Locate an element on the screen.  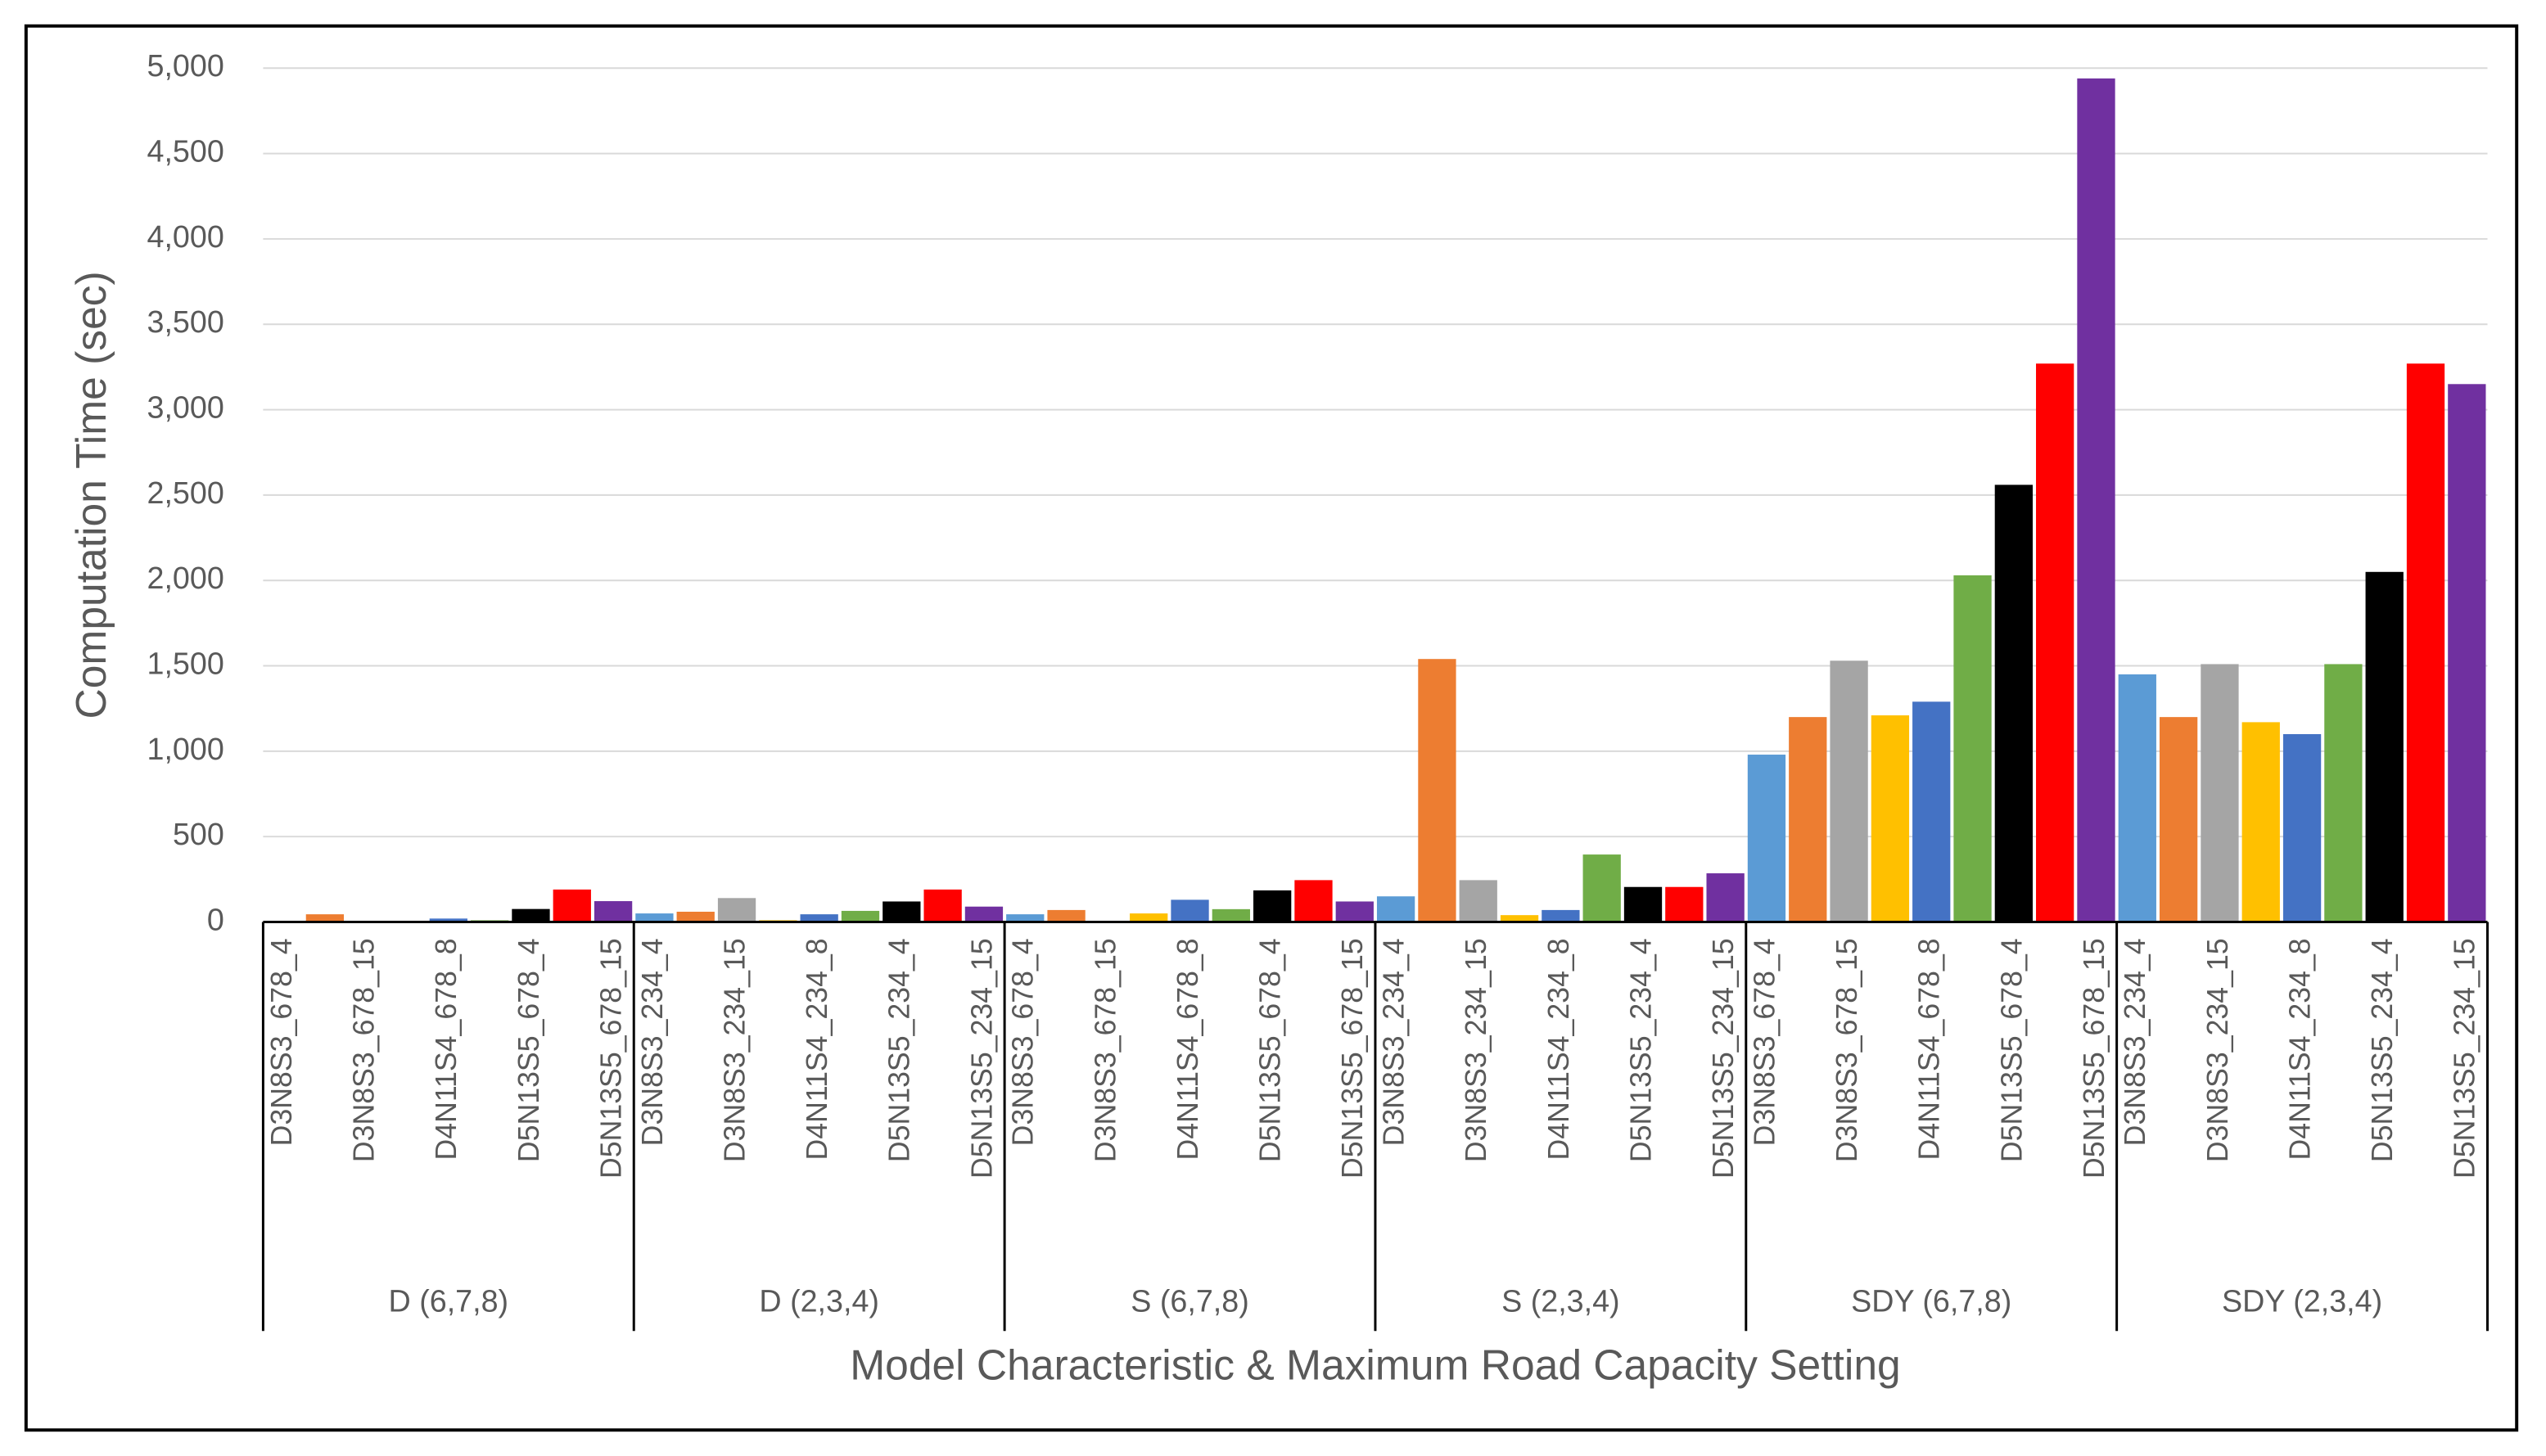
y-tick-label: 2,000 is located at coordinates (185, 578).